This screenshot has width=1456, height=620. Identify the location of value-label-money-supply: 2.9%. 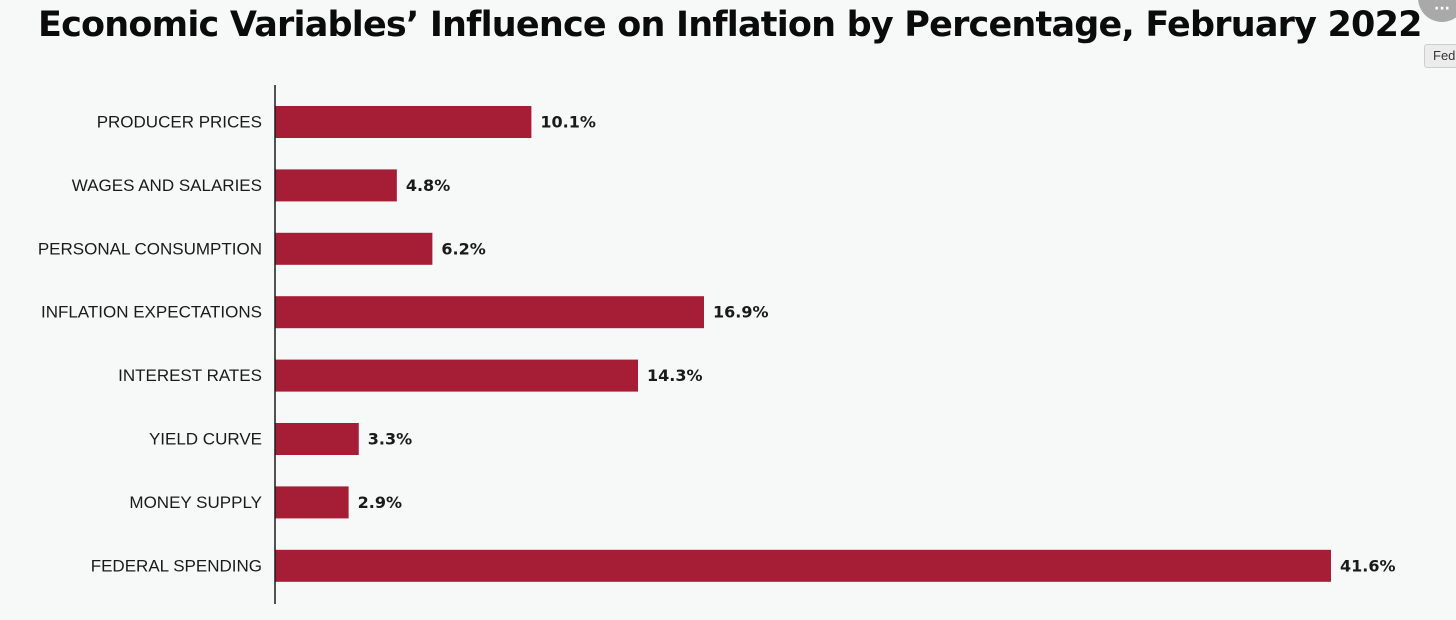
(380, 502).